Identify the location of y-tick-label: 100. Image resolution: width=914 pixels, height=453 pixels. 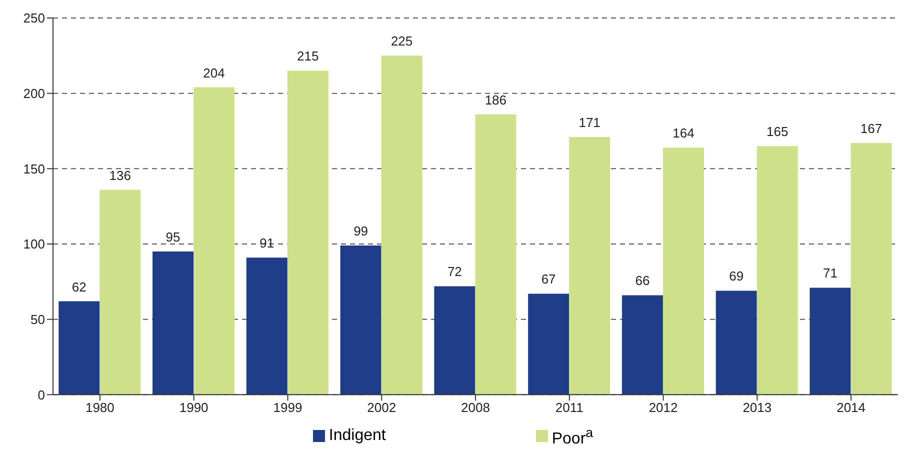
(34, 244).